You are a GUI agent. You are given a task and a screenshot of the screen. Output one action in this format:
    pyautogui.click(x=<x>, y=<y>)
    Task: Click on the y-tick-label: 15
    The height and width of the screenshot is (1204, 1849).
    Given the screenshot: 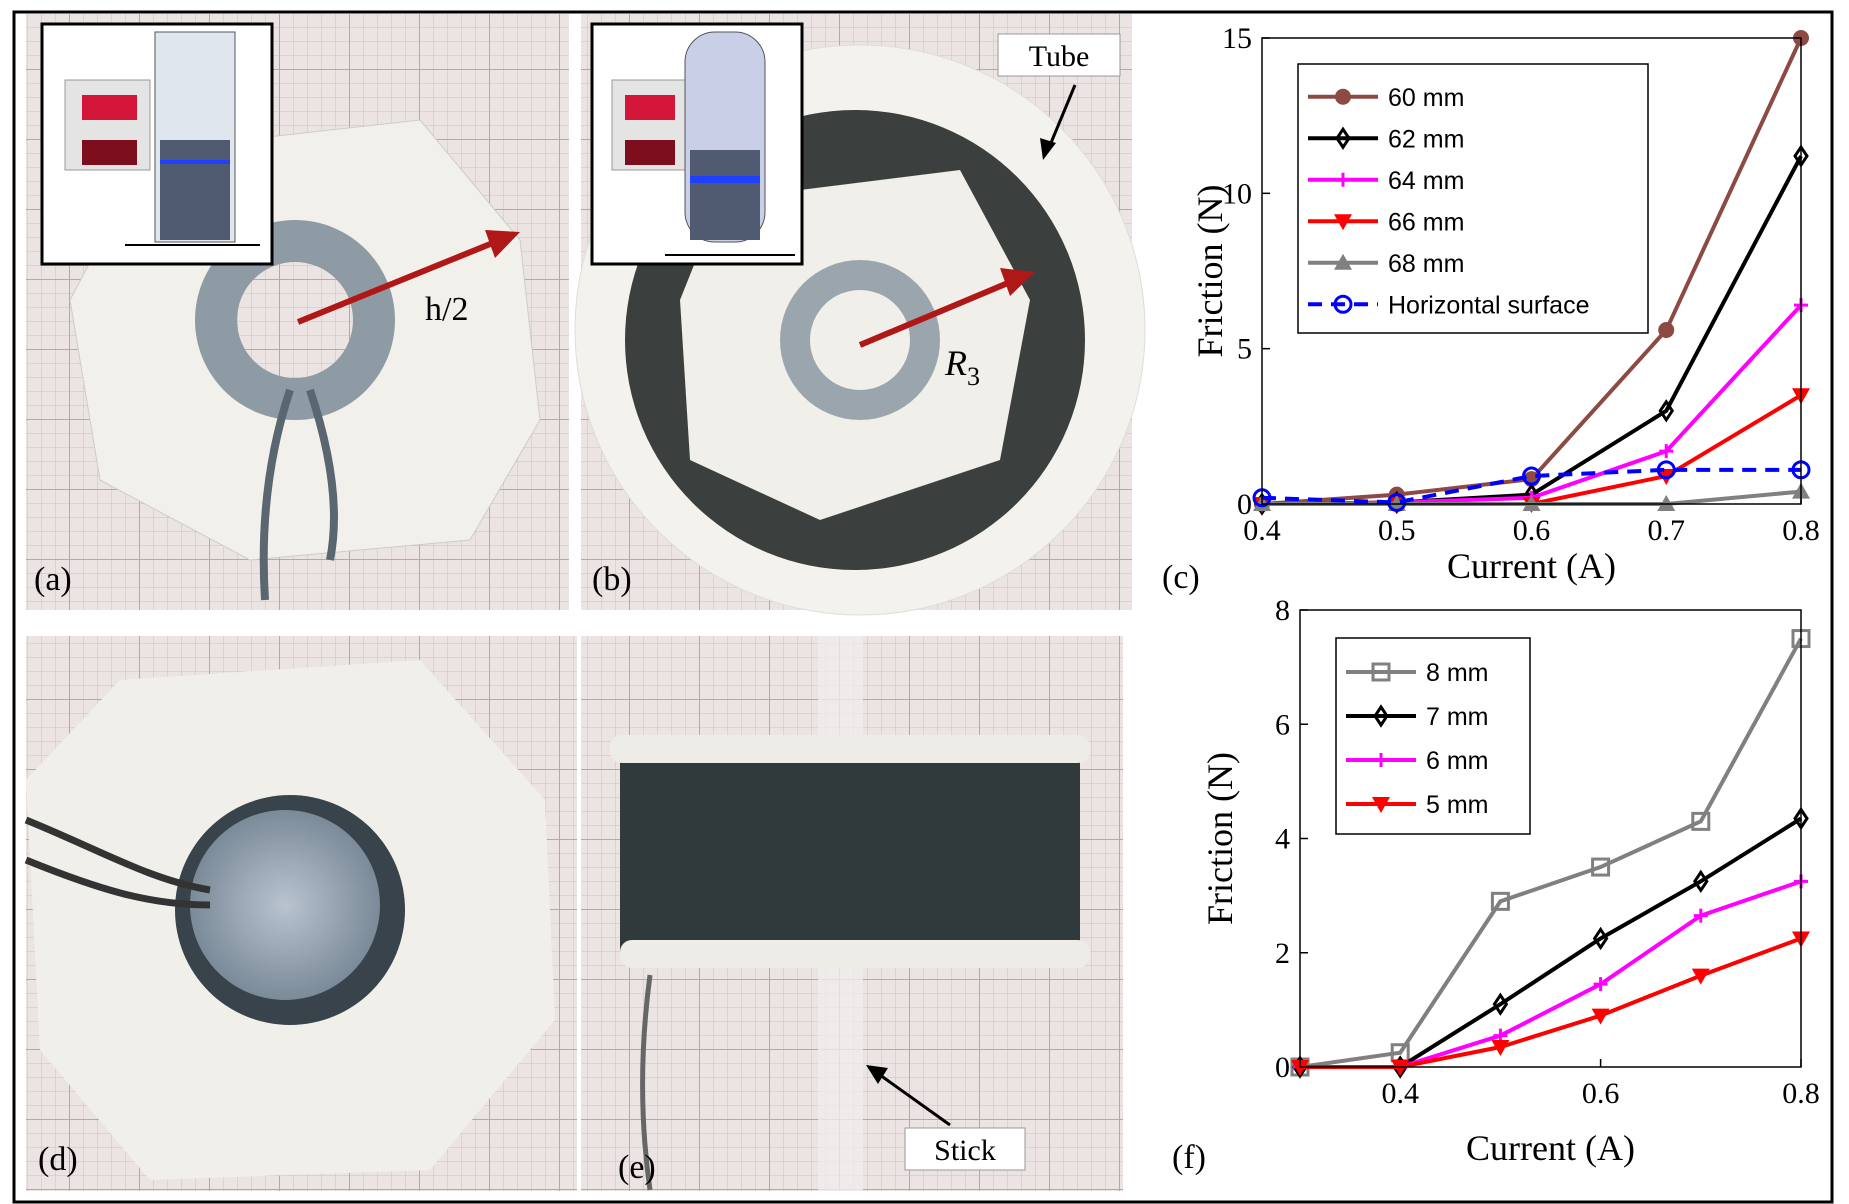 What is the action you would take?
    pyautogui.click(x=1237, y=38)
    